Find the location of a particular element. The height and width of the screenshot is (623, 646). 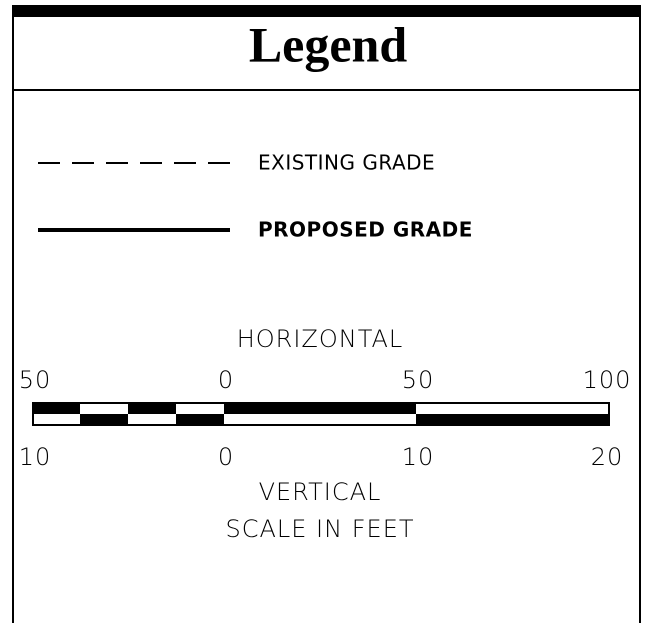

item-label: PROPOSED GRADE is located at coordinates (365, 230).